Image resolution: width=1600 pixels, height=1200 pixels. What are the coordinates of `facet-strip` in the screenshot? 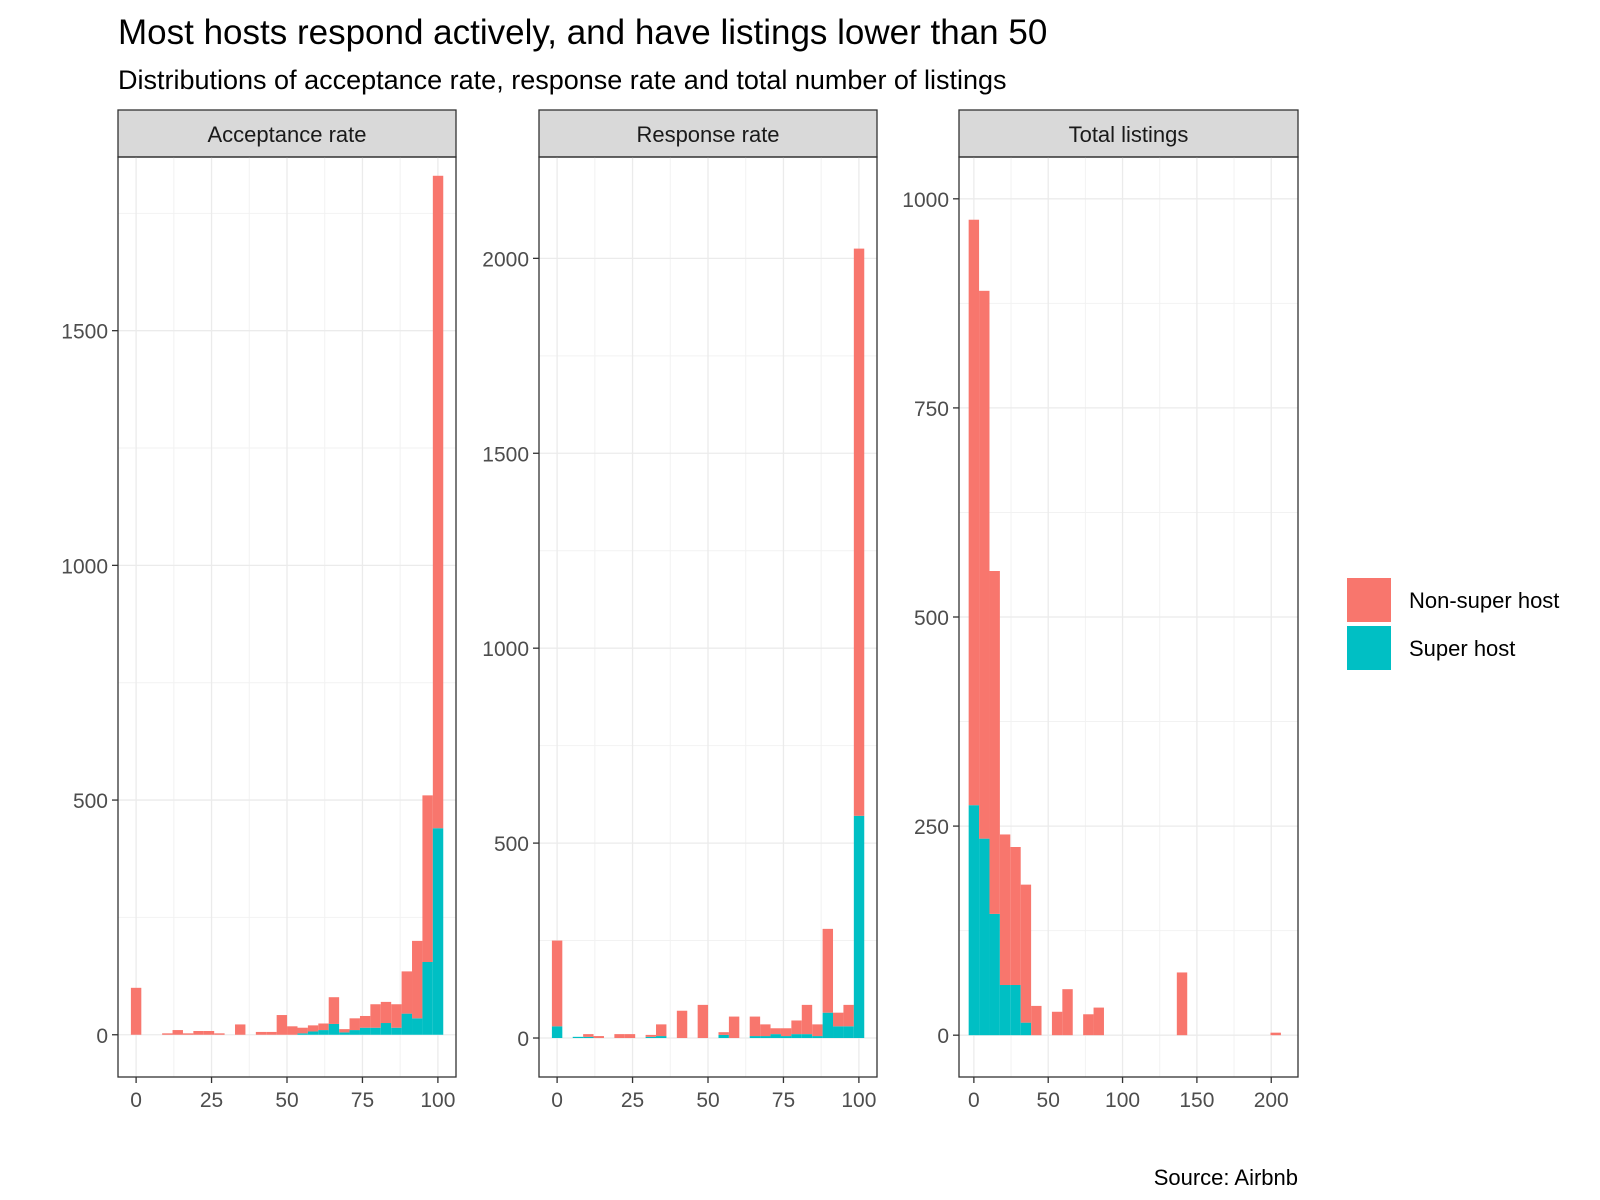 It's located at (287, 133).